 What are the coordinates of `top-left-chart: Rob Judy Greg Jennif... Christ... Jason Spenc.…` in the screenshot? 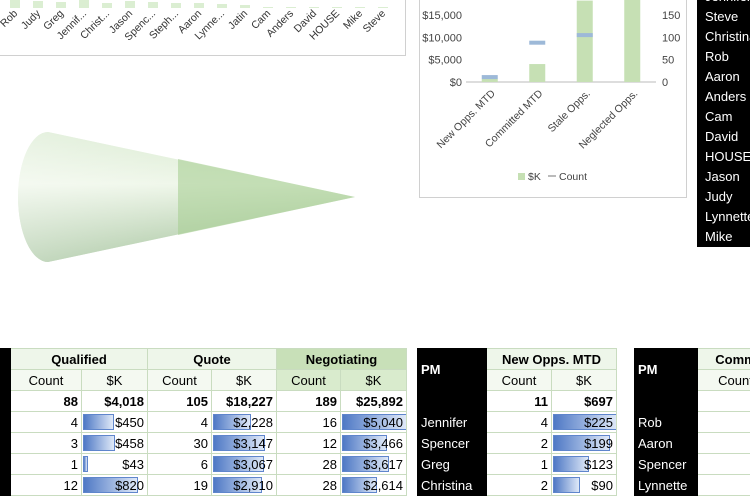 It's located at (203, 28).